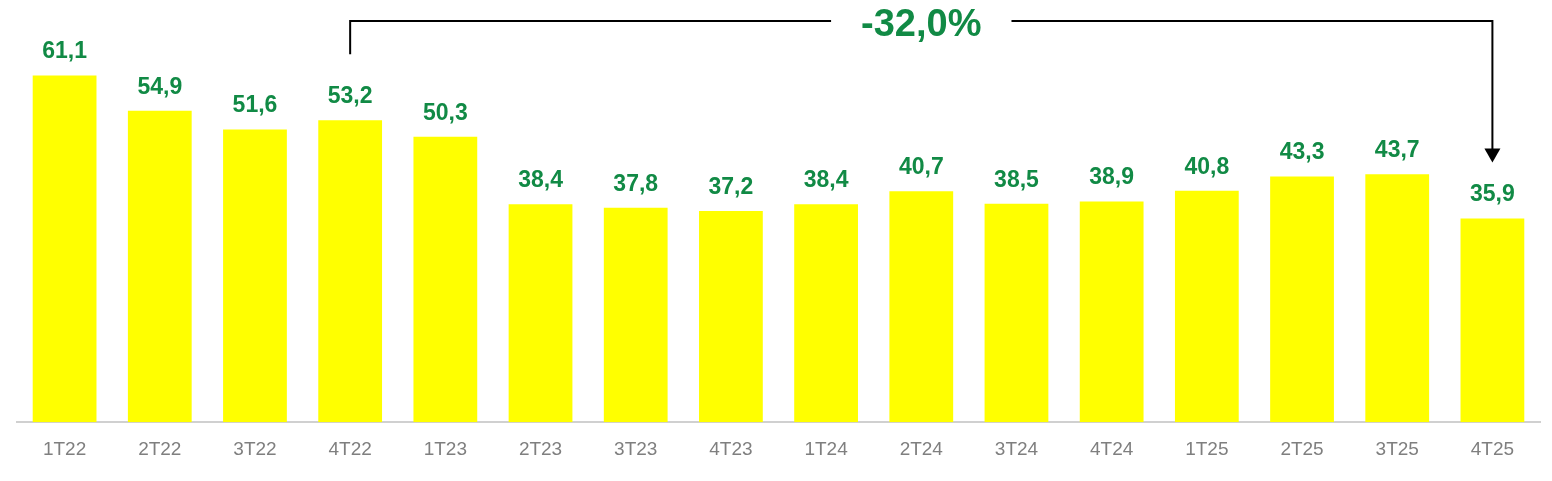 Image resolution: width=1552 pixels, height=481 pixels. What do you see at coordinates (160, 85) in the screenshot?
I see `data-label: 54,9` at bounding box center [160, 85].